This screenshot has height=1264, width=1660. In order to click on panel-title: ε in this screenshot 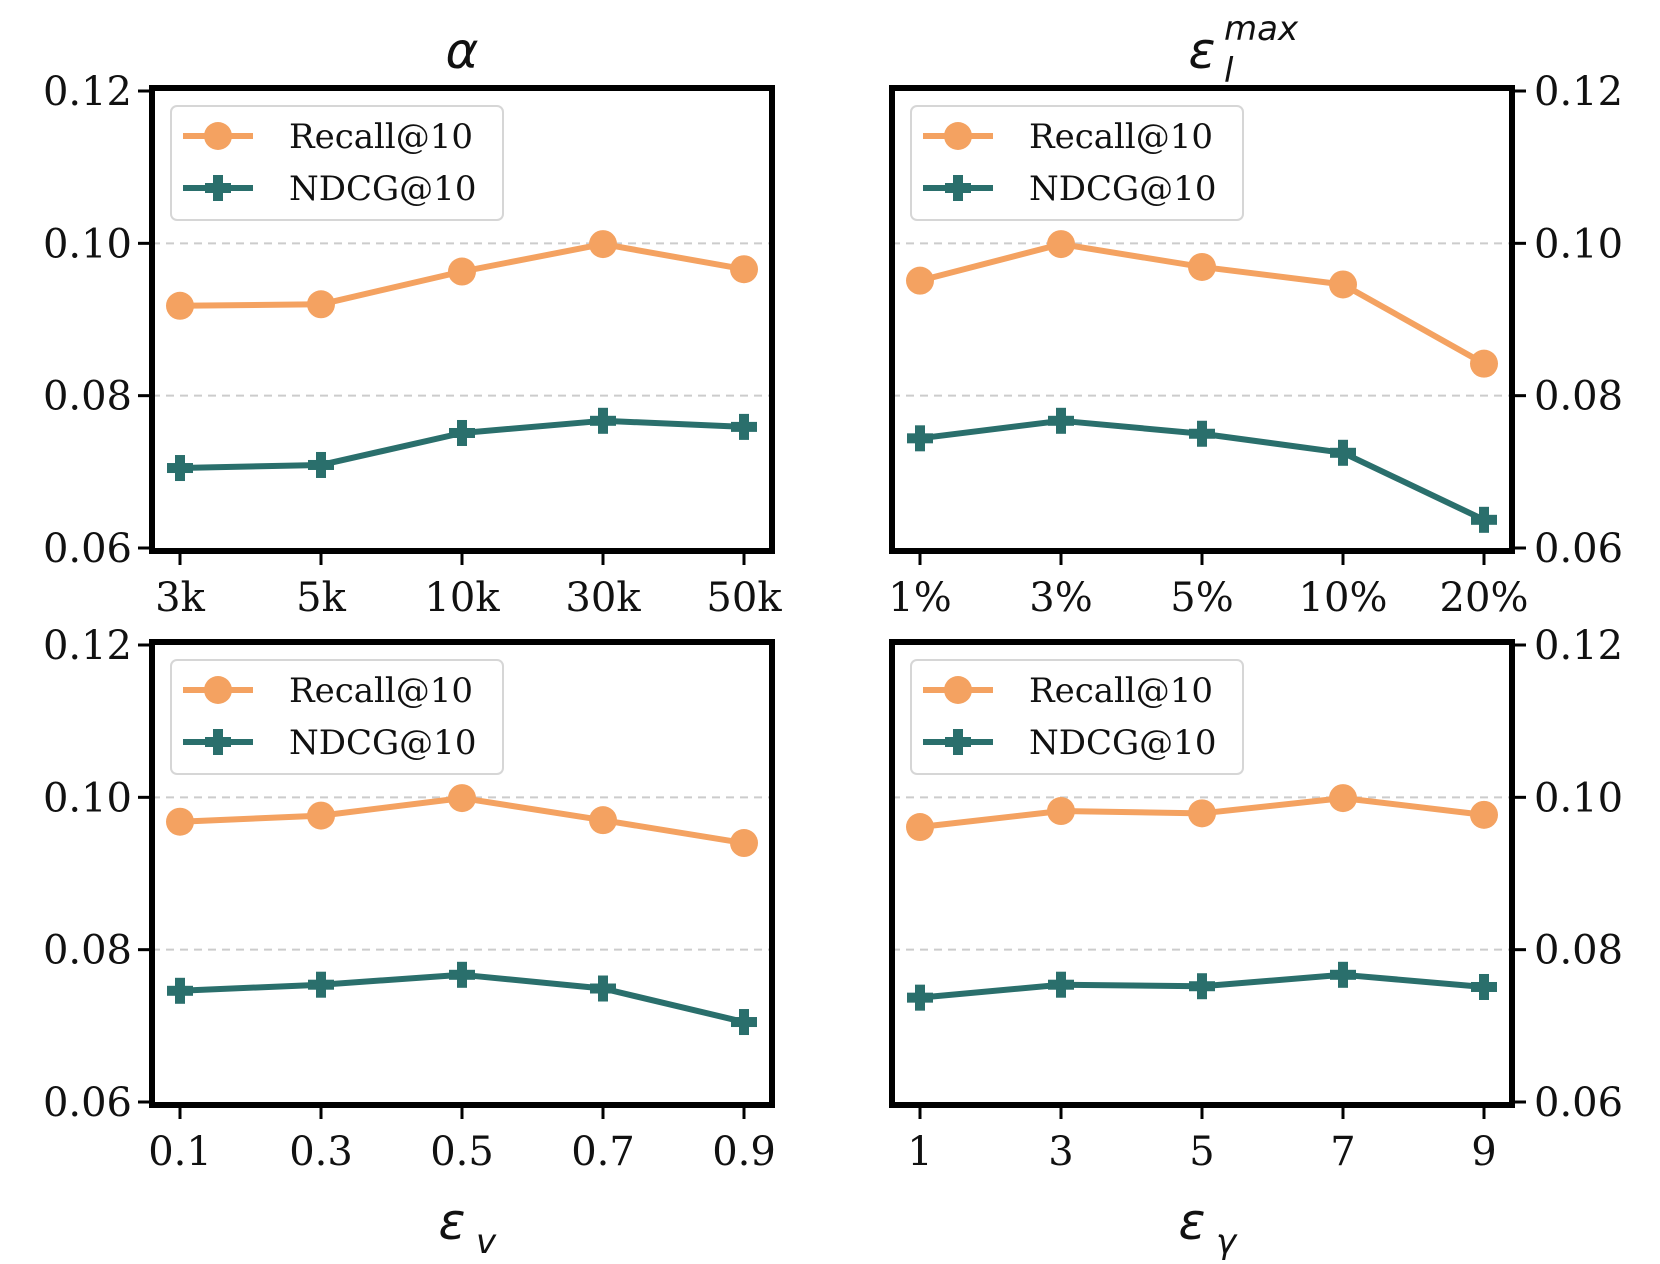, I will do `click(1201, 51)`.